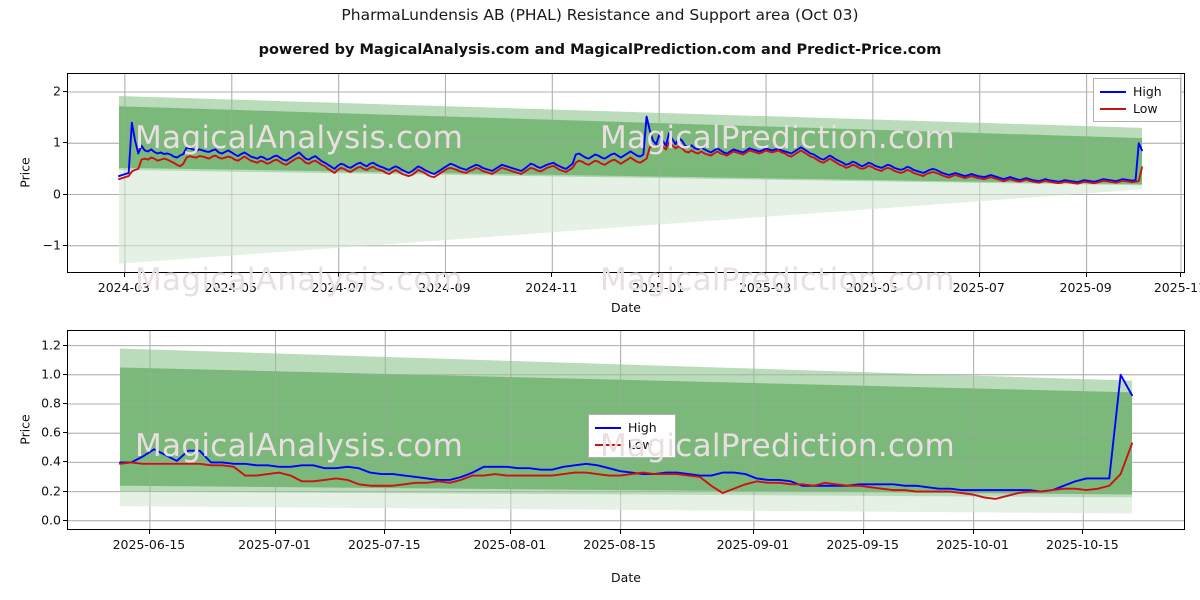  What do you see at coordinates (642, 427) in the screenshot?
I see `legend-label-high-bottom: High` at bounding box center [642, 427].